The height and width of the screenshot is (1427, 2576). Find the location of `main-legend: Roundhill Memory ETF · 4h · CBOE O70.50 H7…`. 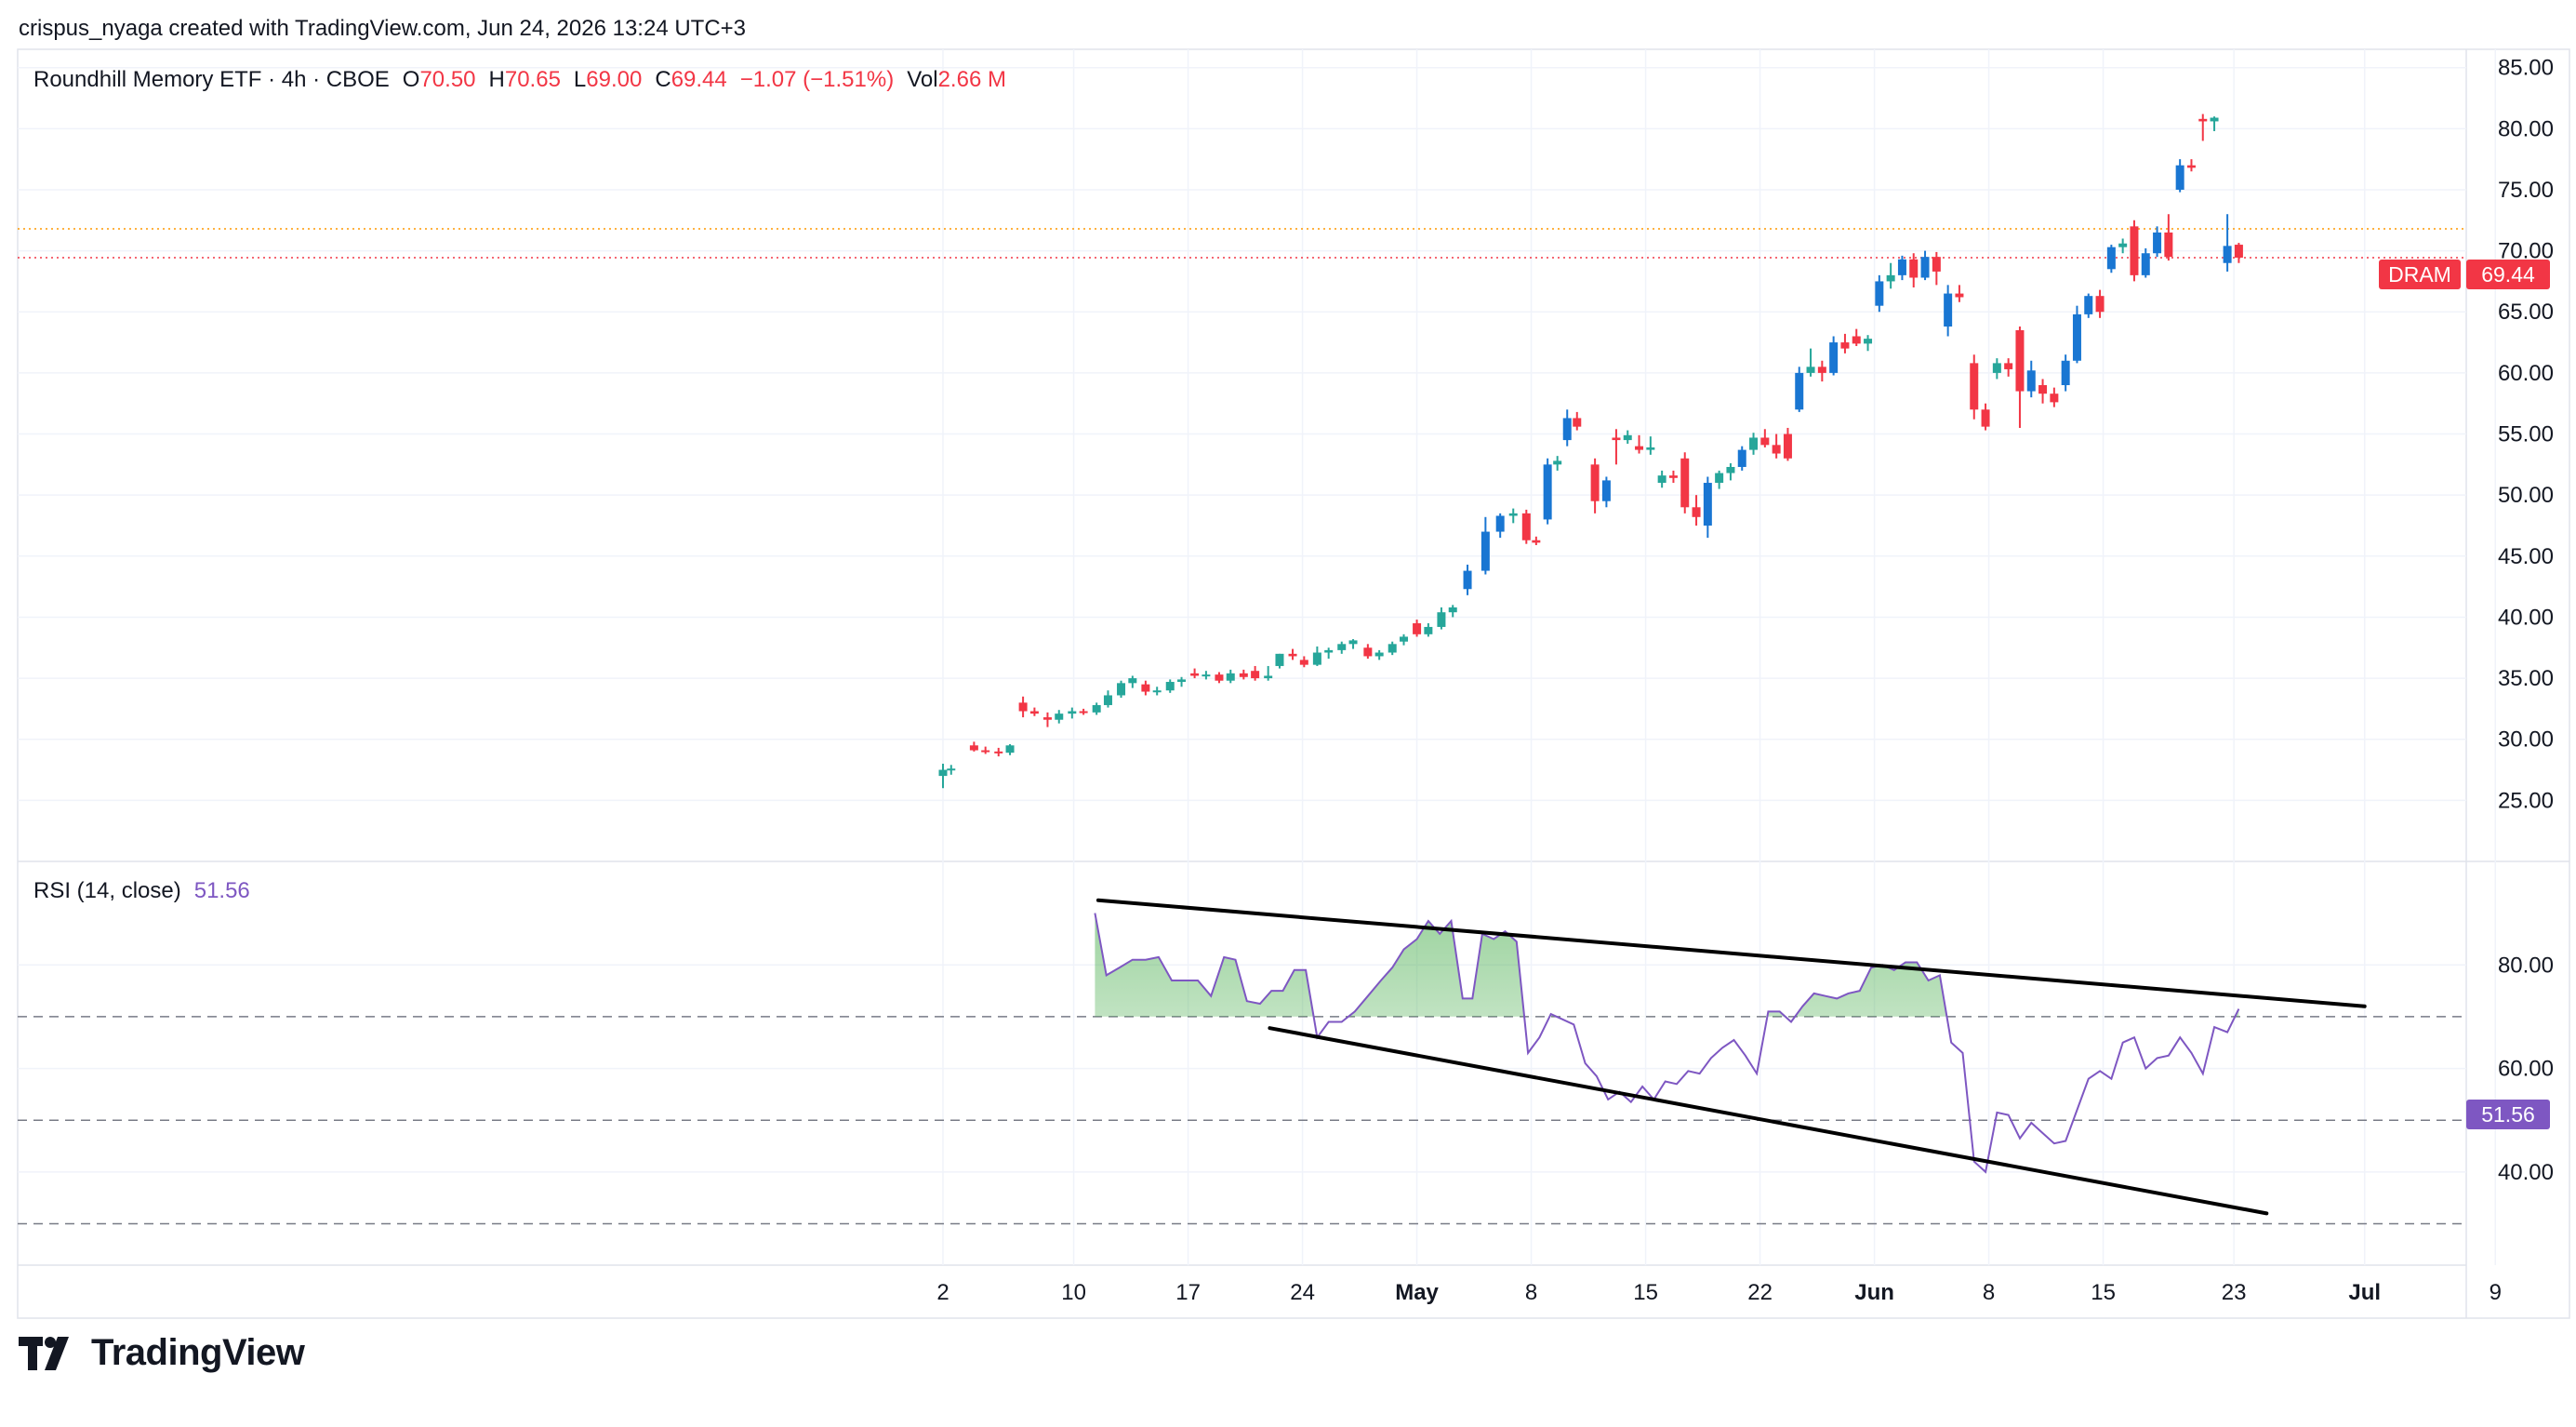

main-legend: Roundhill Memory ETF · 4h · CBOE O70.50 H7… is located at coordinates (519, 79).